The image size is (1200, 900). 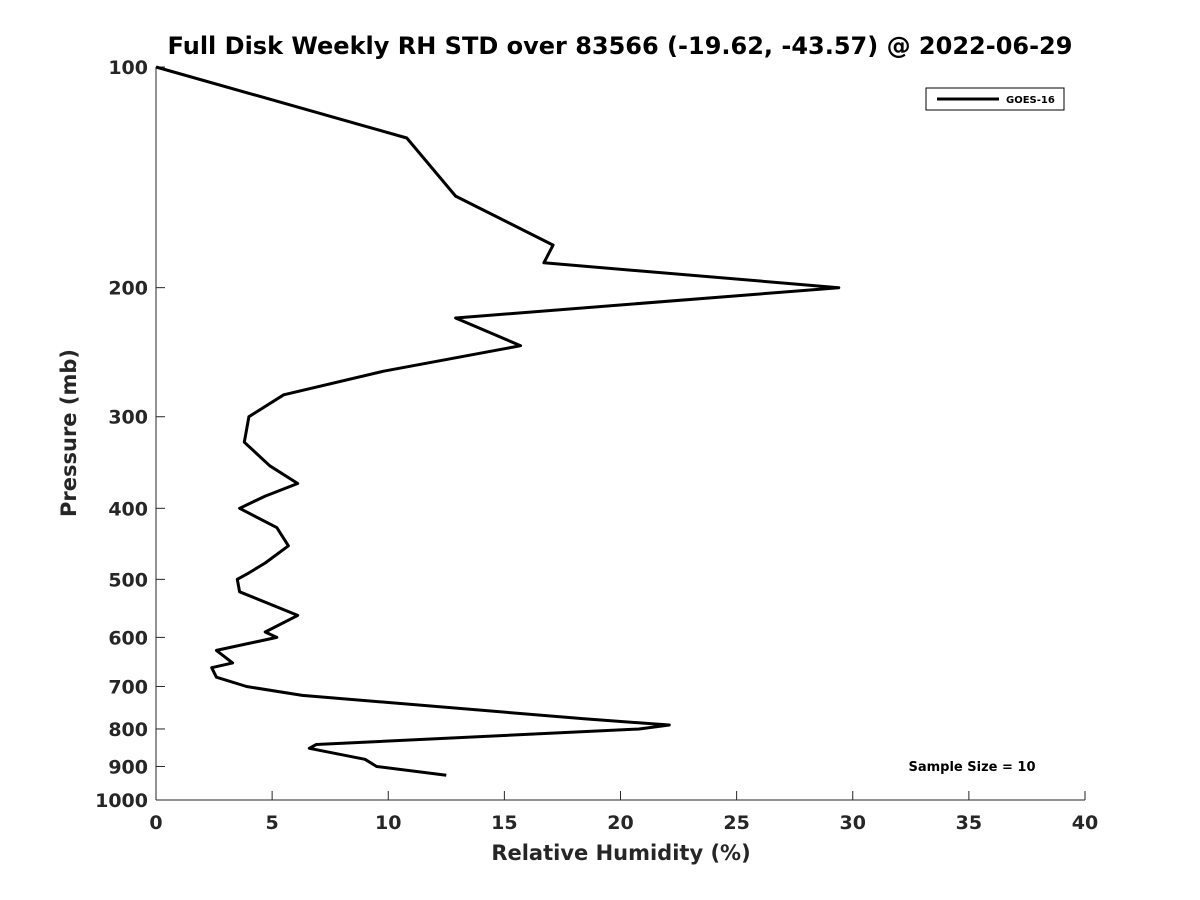 What do you see at coordinates (1030, 100) in the screenshot?
I see `legend-entry-goes-16: GOES-16` at bounding box center [1030, 100].